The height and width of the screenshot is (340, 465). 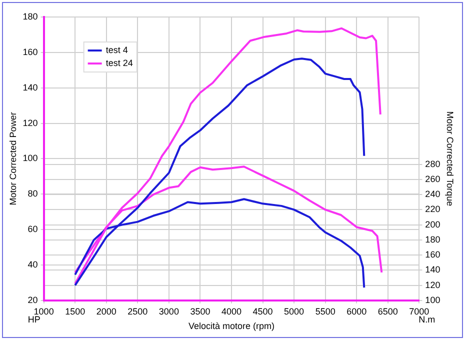 I want to click on y2-tick-label: 100, so click(x=432, y=299).